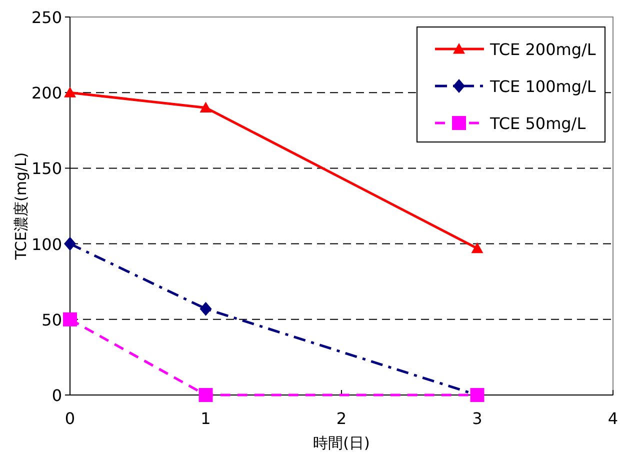 The height and width of the screenshot is (455, 631). What do you see at coordinates (46, 93) in the screenshot?
I see `y-tick-label: 200` at bounding box center [46, 93].